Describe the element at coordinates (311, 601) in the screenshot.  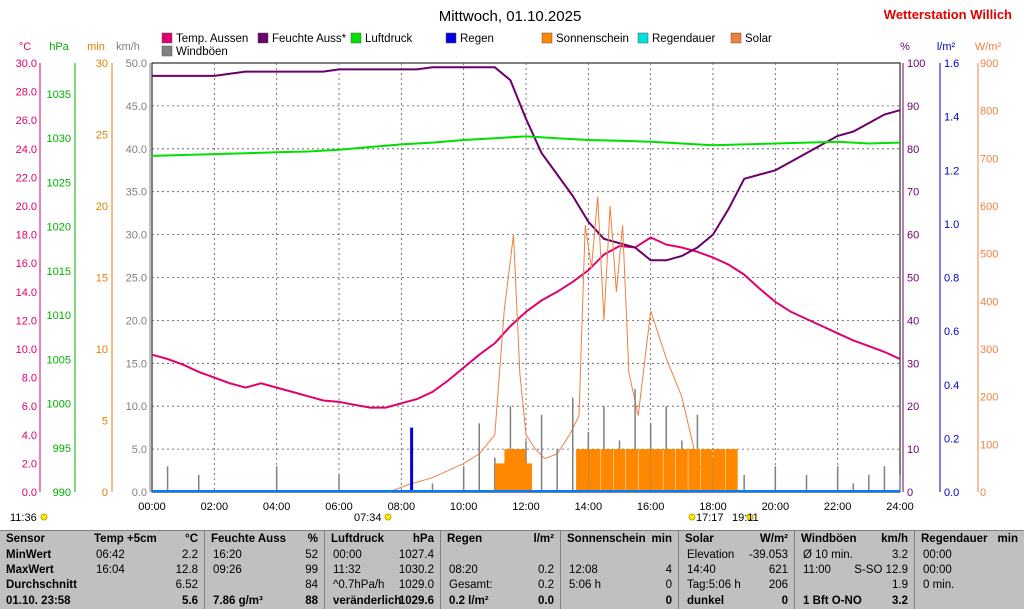
I see `cell-value: 88` at that location.